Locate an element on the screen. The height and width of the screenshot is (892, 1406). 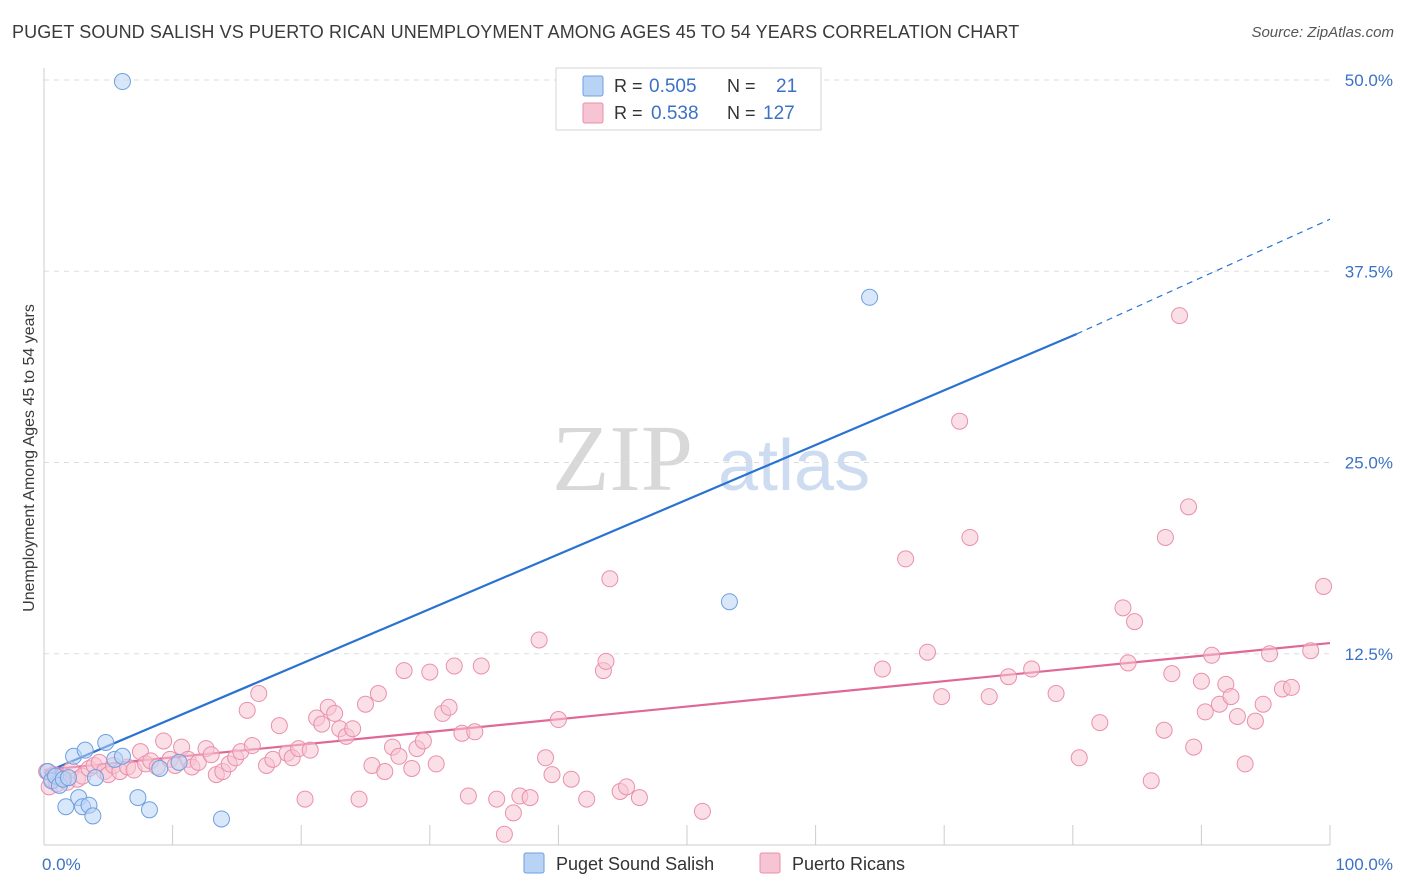
legend-r-label-2: R = is located at coordinates (628, 113).